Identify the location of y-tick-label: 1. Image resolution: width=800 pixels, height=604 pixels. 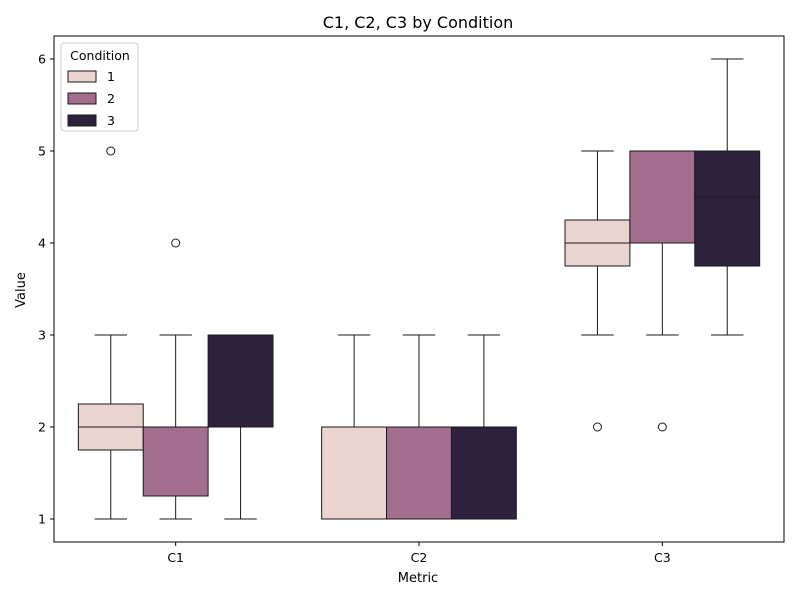
(42, 519).